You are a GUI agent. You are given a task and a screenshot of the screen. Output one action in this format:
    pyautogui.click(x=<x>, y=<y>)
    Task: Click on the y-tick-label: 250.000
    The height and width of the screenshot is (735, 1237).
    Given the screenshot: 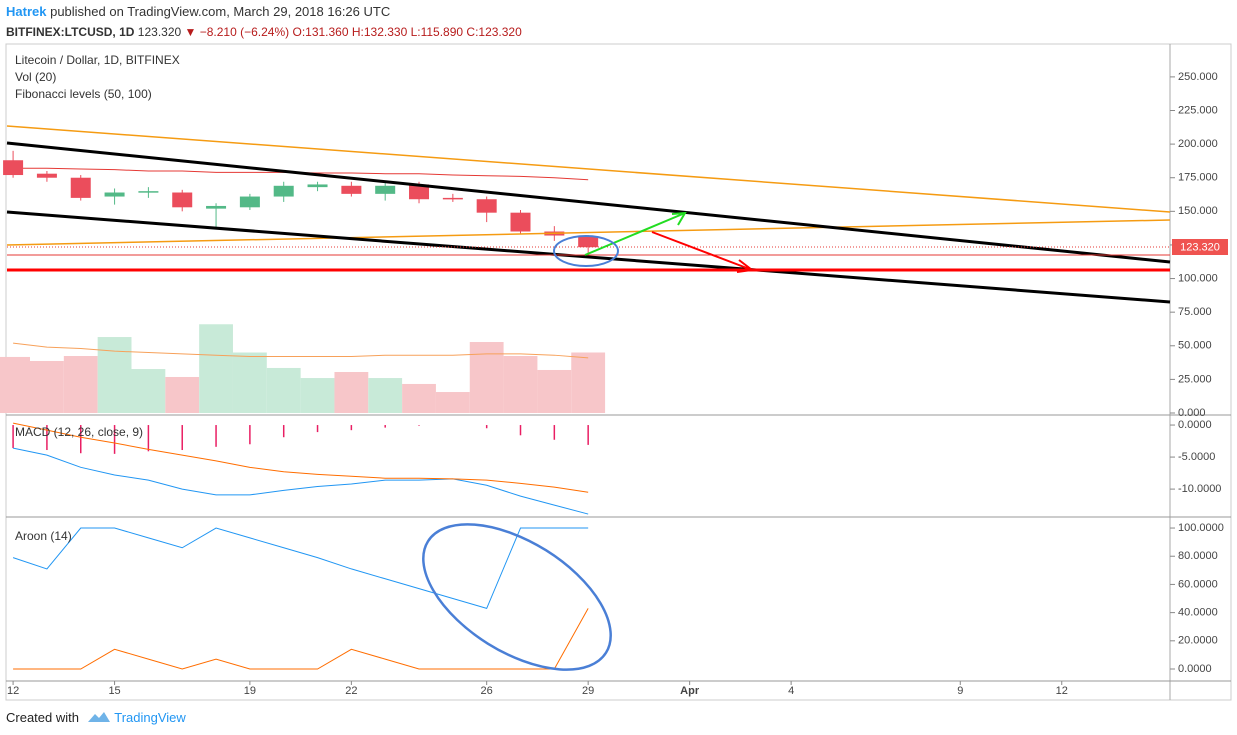 What is the action you would take?
    pyautogui.click(x=1198, y=77)
    